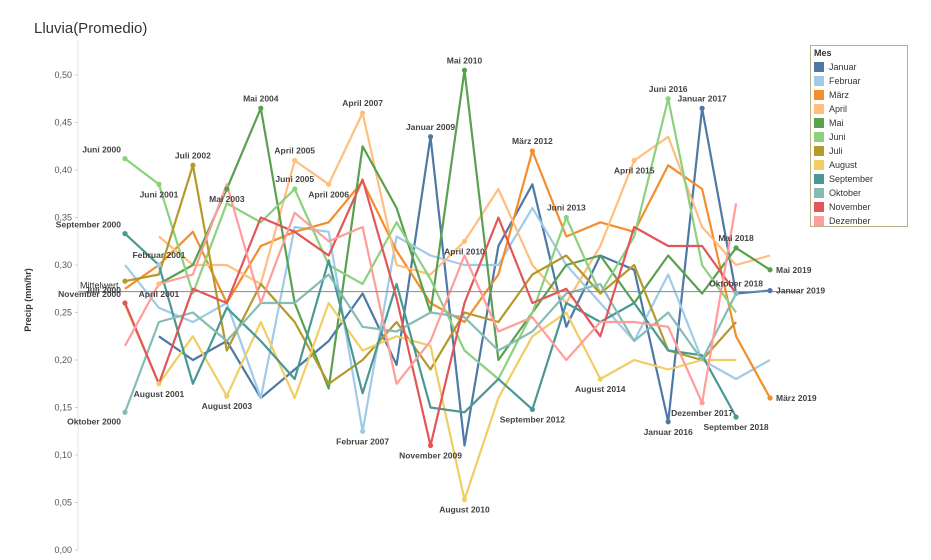 This screenshot has width=931, height=560. What do you see at coordinates (823, 53) in the screenshot?
I see `legend-title: Mes` at bounding box center [823, 53].